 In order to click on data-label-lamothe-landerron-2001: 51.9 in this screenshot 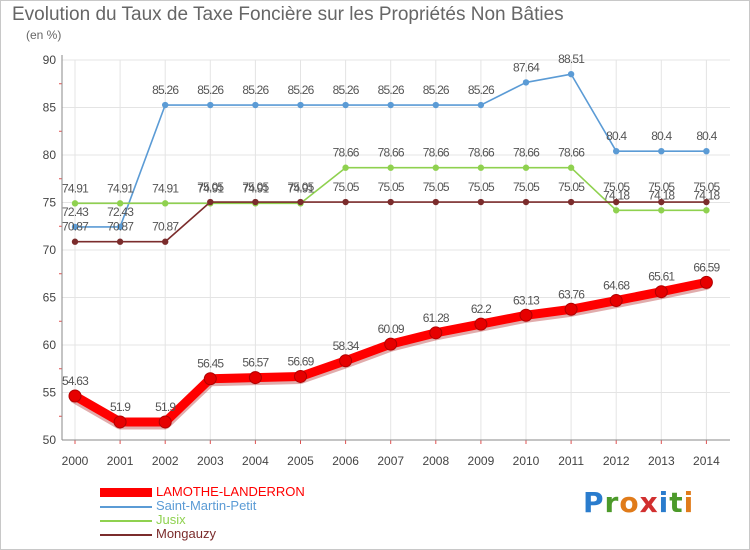, I will do `click(120, 407)`.